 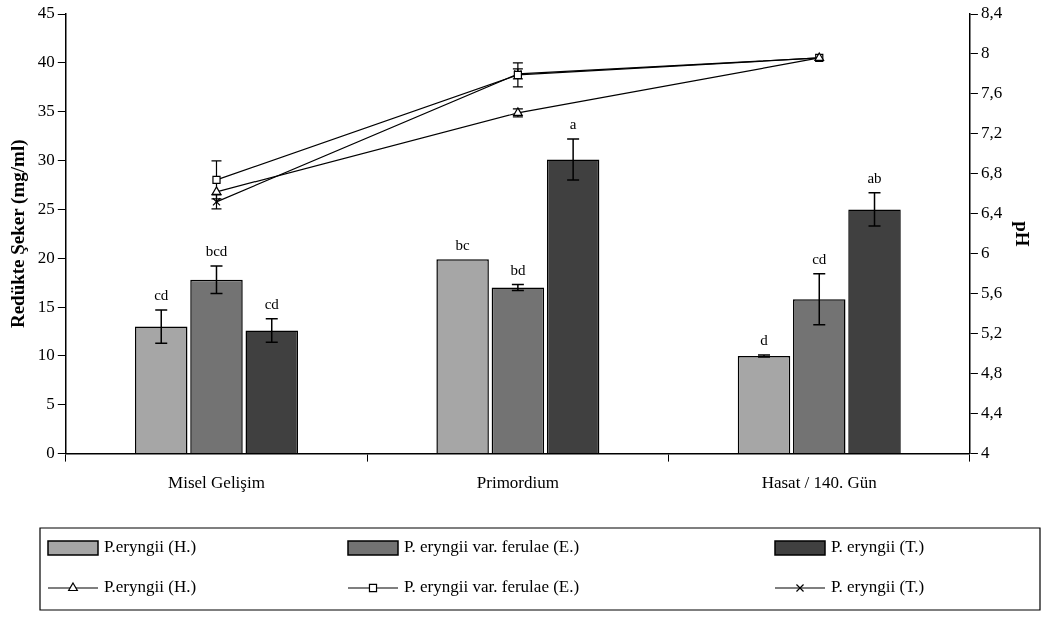 I want to click on data-label: bcd, so click(x=216, y=251).